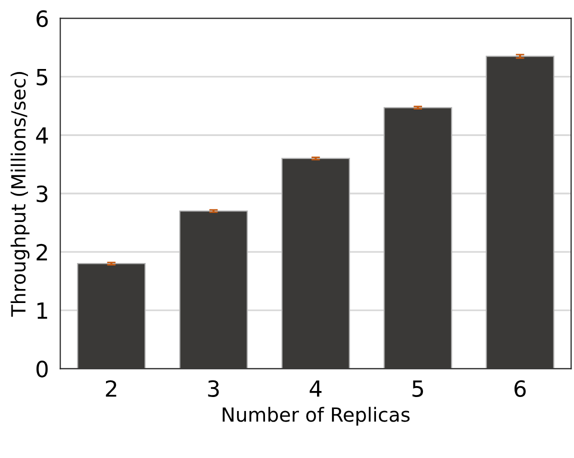  Describe the element at coordinates (20, 194) in the screenshot. I see `y-axis-title: Throughput (Millions/sec)` at that location.